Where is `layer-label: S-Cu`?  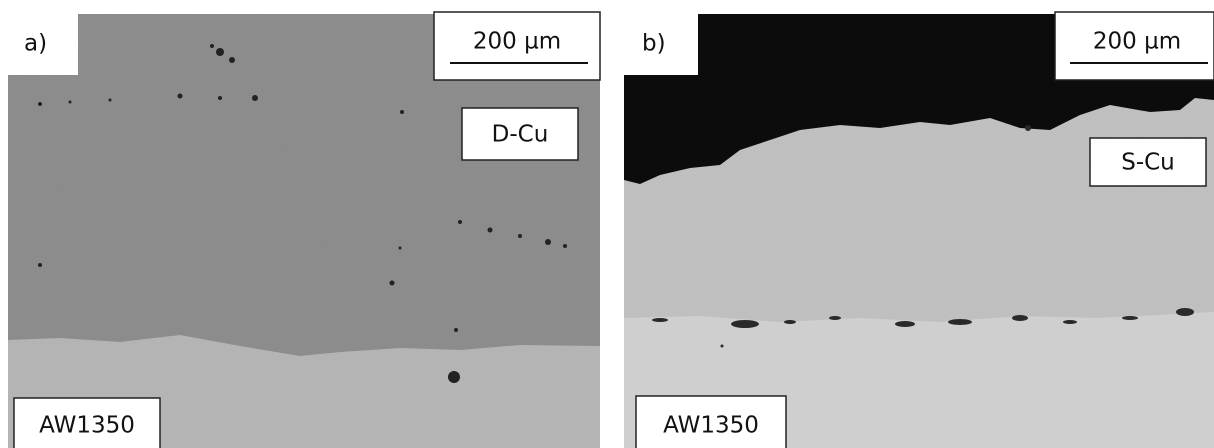
layer-label: S-Cu is located at coordinates (1148, 163).